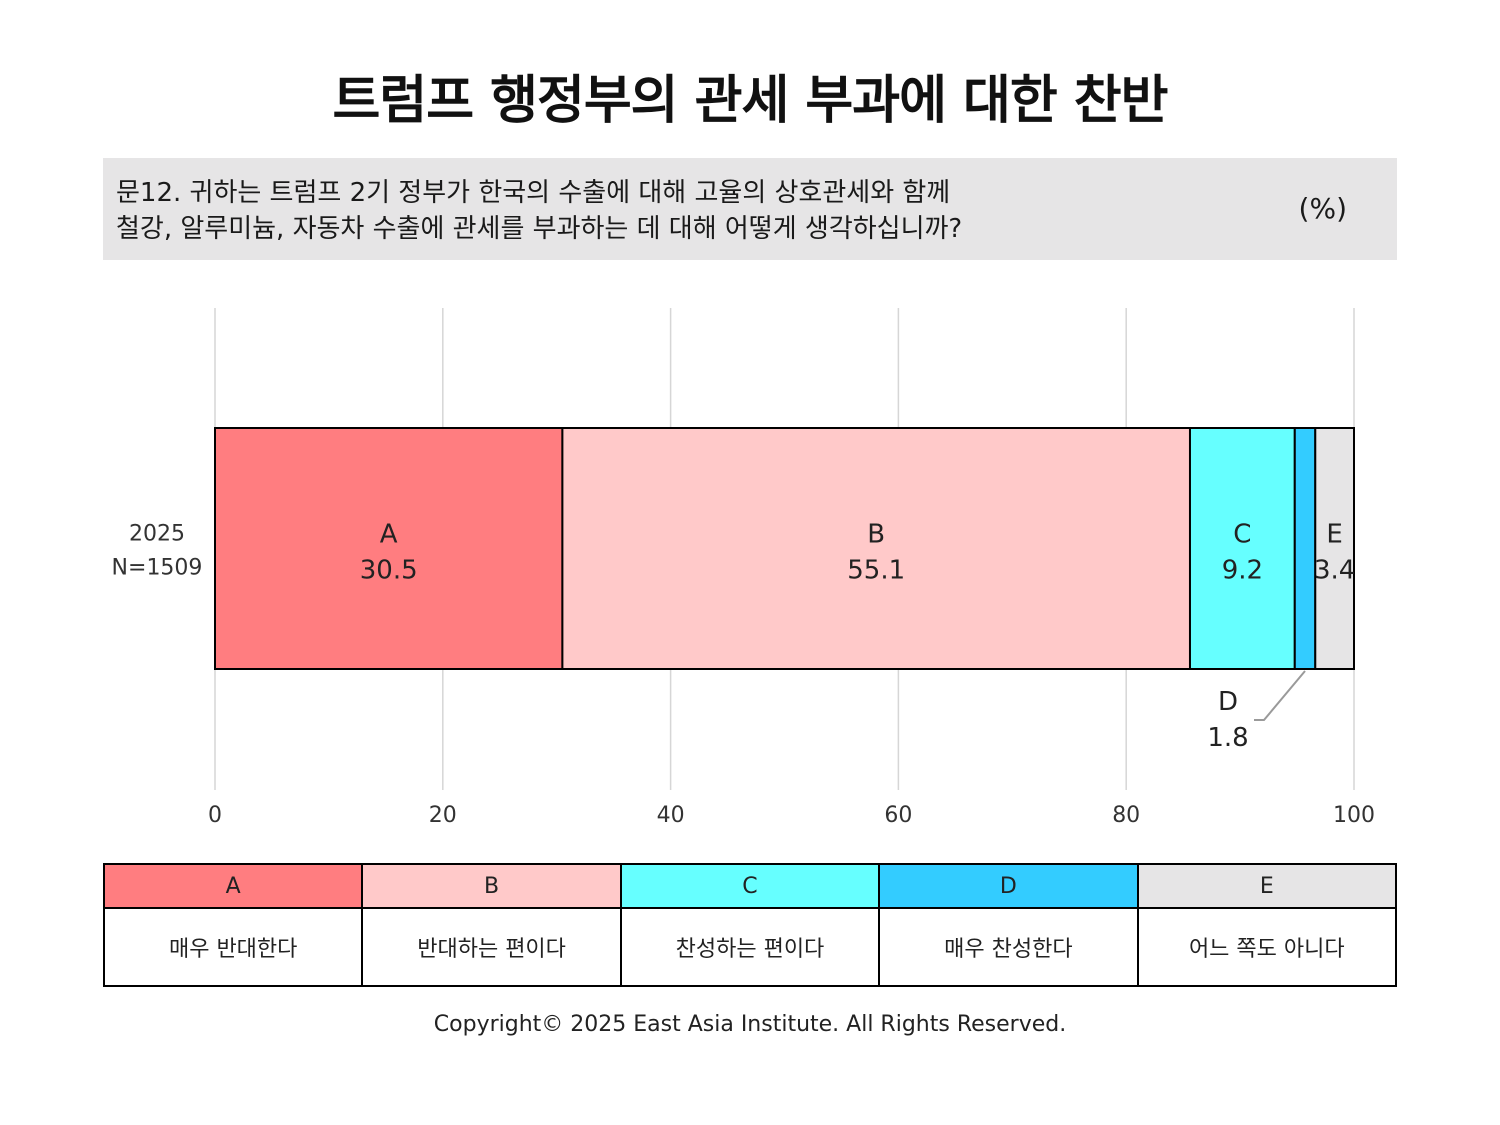 This screenshot has height=1125, width=1500. I want to click on x-tick-label-100: 100, so click(1354, 815).